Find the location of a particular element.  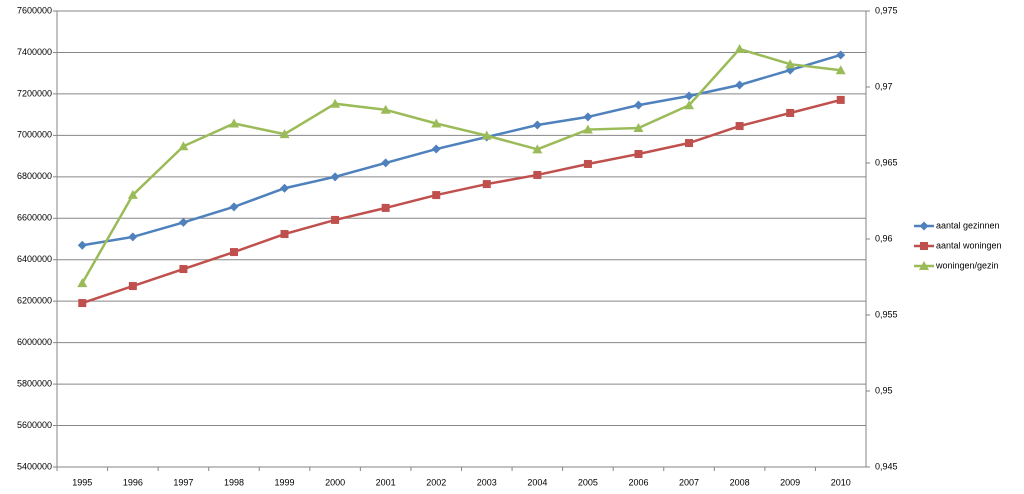

x-tick-label: 1999 is located at coordinates (285, 482).